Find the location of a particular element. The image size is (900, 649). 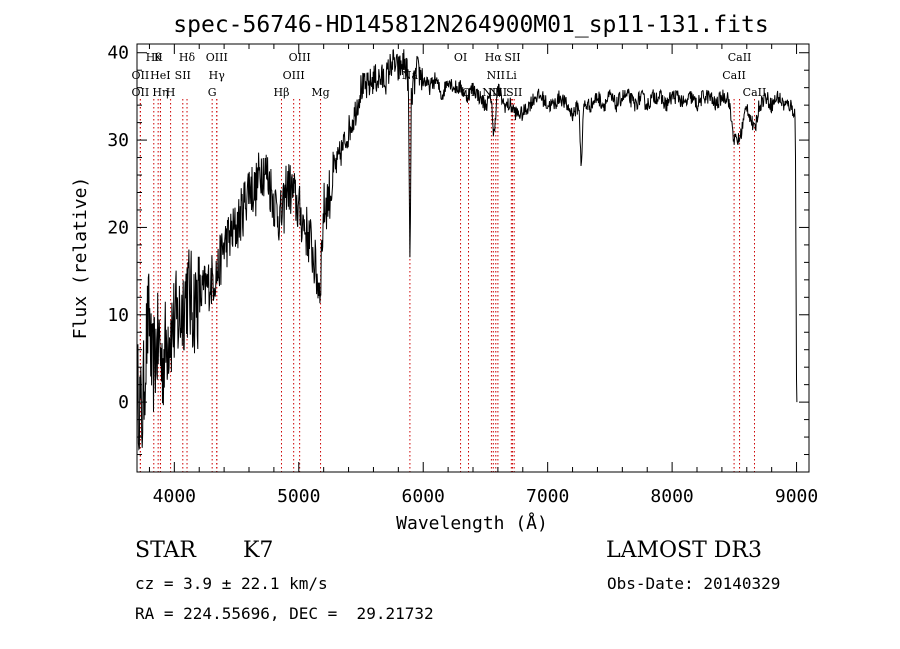

observation-date: Obs-Date: 20140329 is located at coordinates (694, 583).